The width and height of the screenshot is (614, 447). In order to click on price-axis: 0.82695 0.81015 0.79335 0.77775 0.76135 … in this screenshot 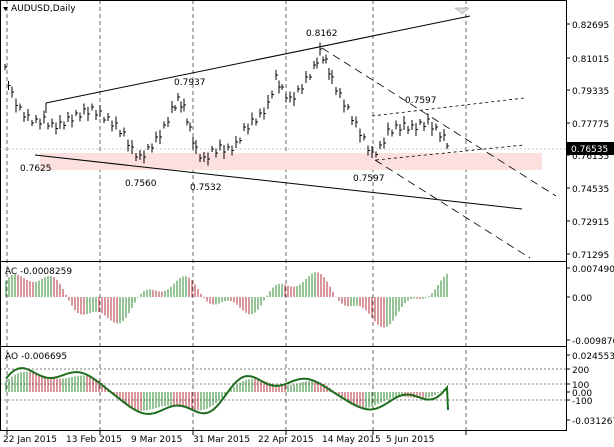, I will do `click(590, 141)`.